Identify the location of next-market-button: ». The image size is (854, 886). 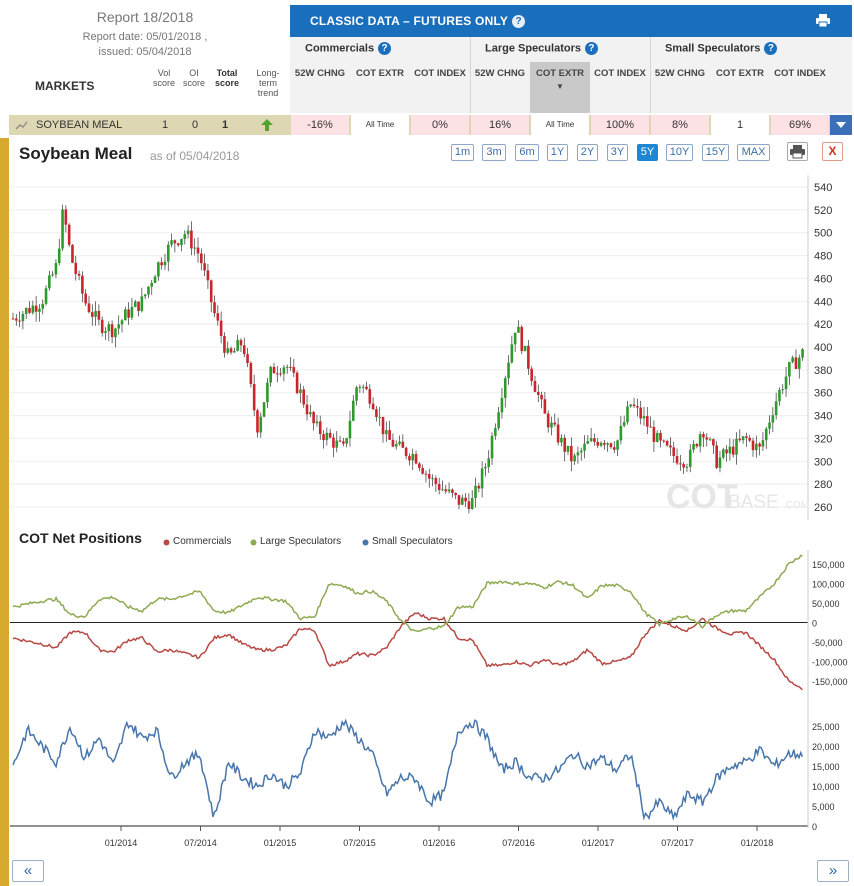
(833, 871).